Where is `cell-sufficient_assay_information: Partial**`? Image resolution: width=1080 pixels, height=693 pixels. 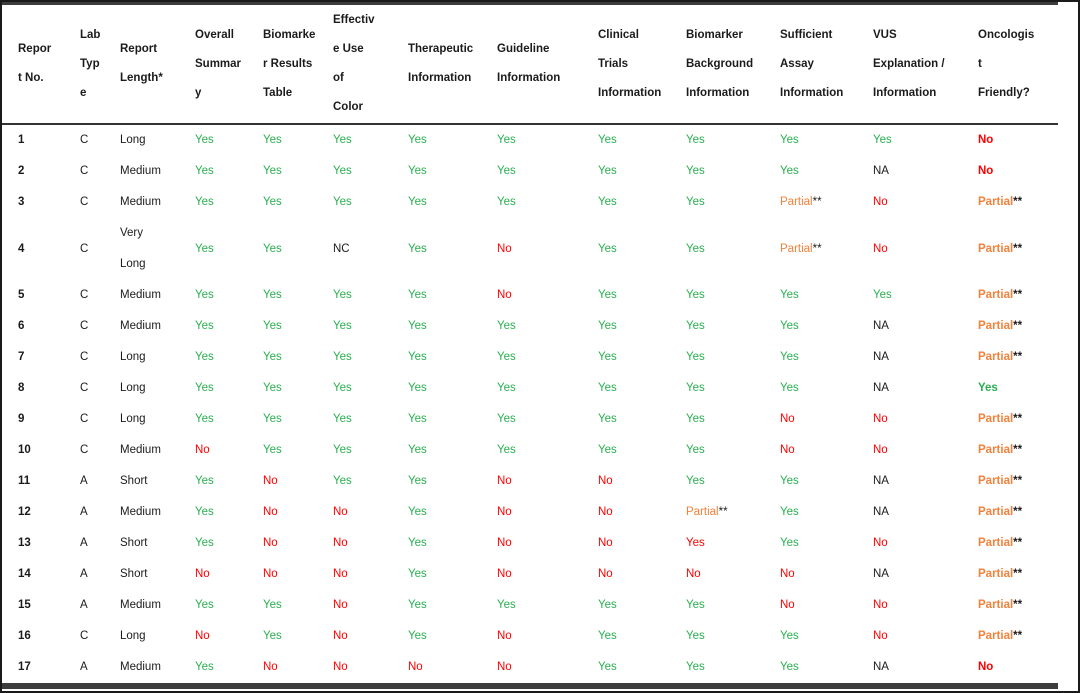 cell-sufficient_assay_information: Partial** is located at coordinates (810, 202).